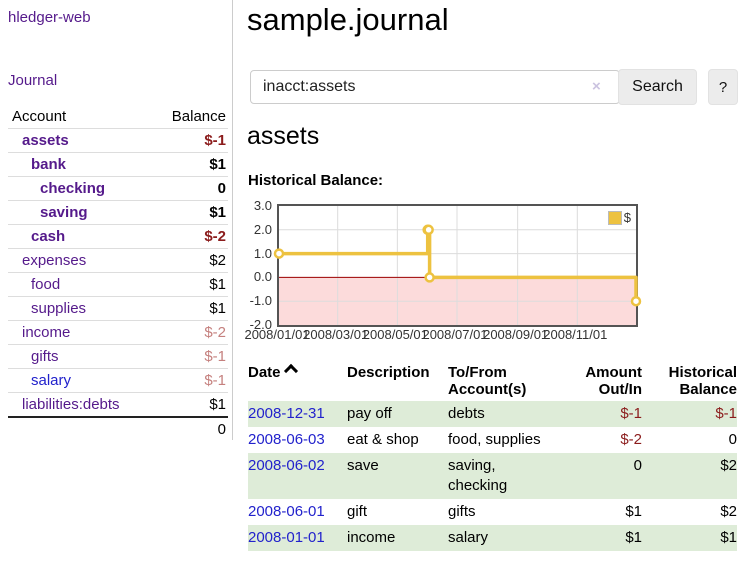  Describe the element at coordinates (286, 413) in the screenshot. I see `transaction-date-link: 2008-12-31` at that location.